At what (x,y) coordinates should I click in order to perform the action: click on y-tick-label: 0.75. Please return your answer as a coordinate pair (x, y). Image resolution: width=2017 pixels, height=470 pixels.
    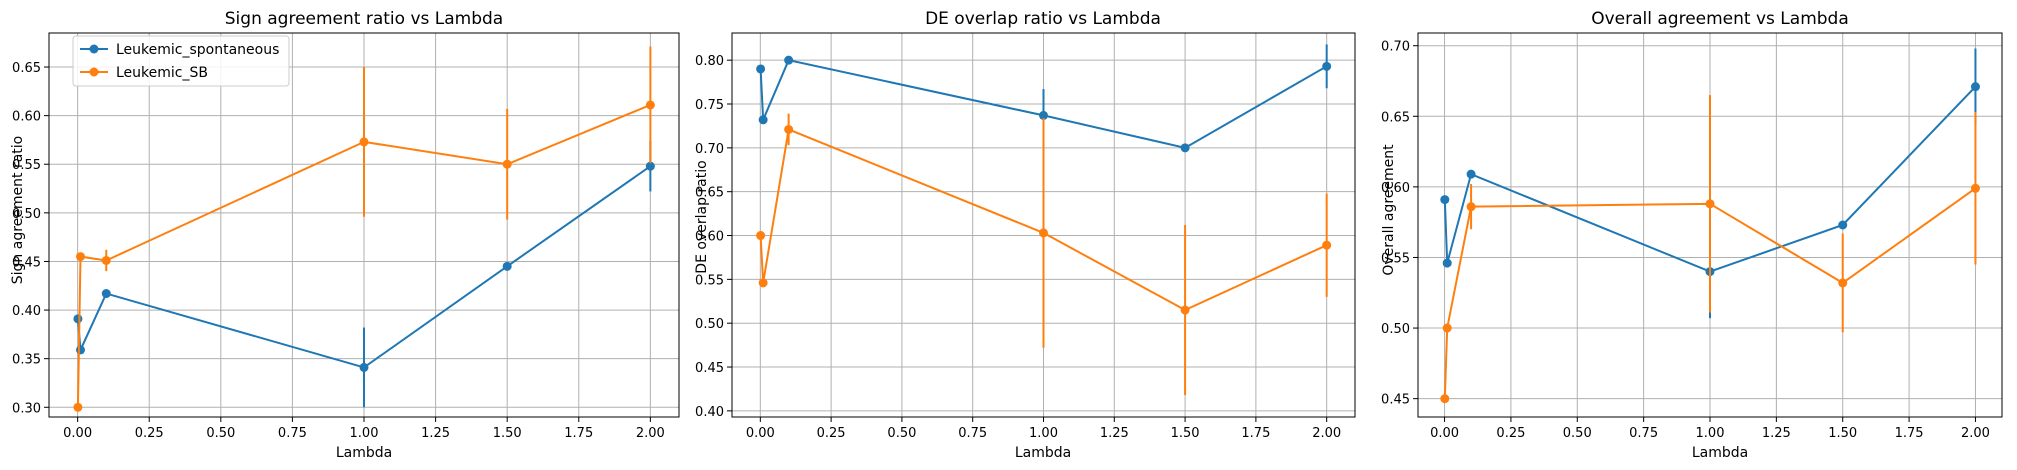
    Looking at the image, I should click on (709, 105).